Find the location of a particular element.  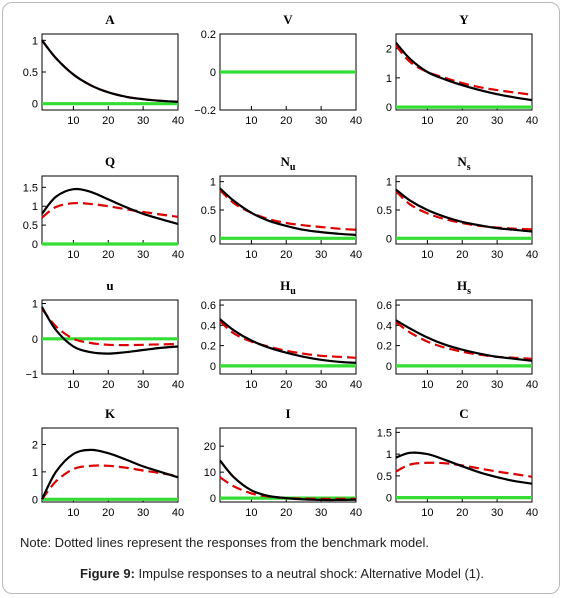

panel-title: K is located at coordinates (110, 413).